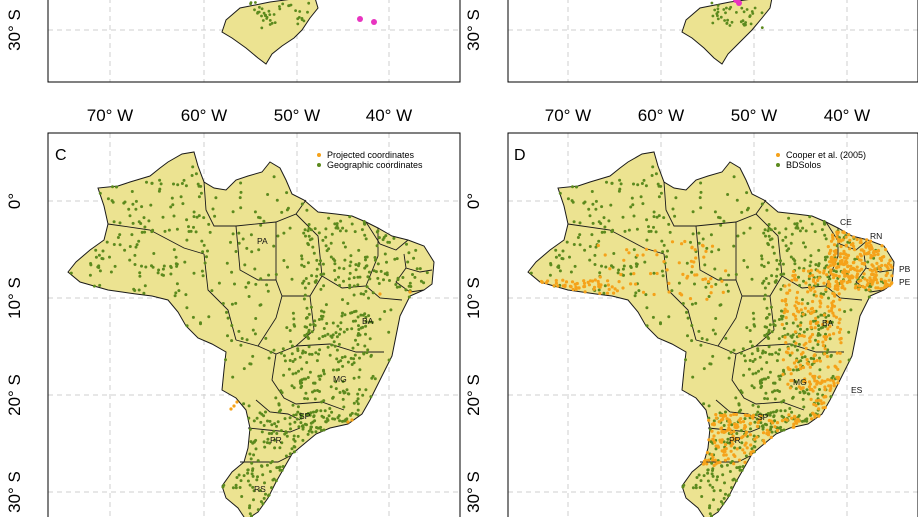 Image resolution: width=918 pixels, height=517 pixels. I want to click on state-label: SP, so click(763, 417).